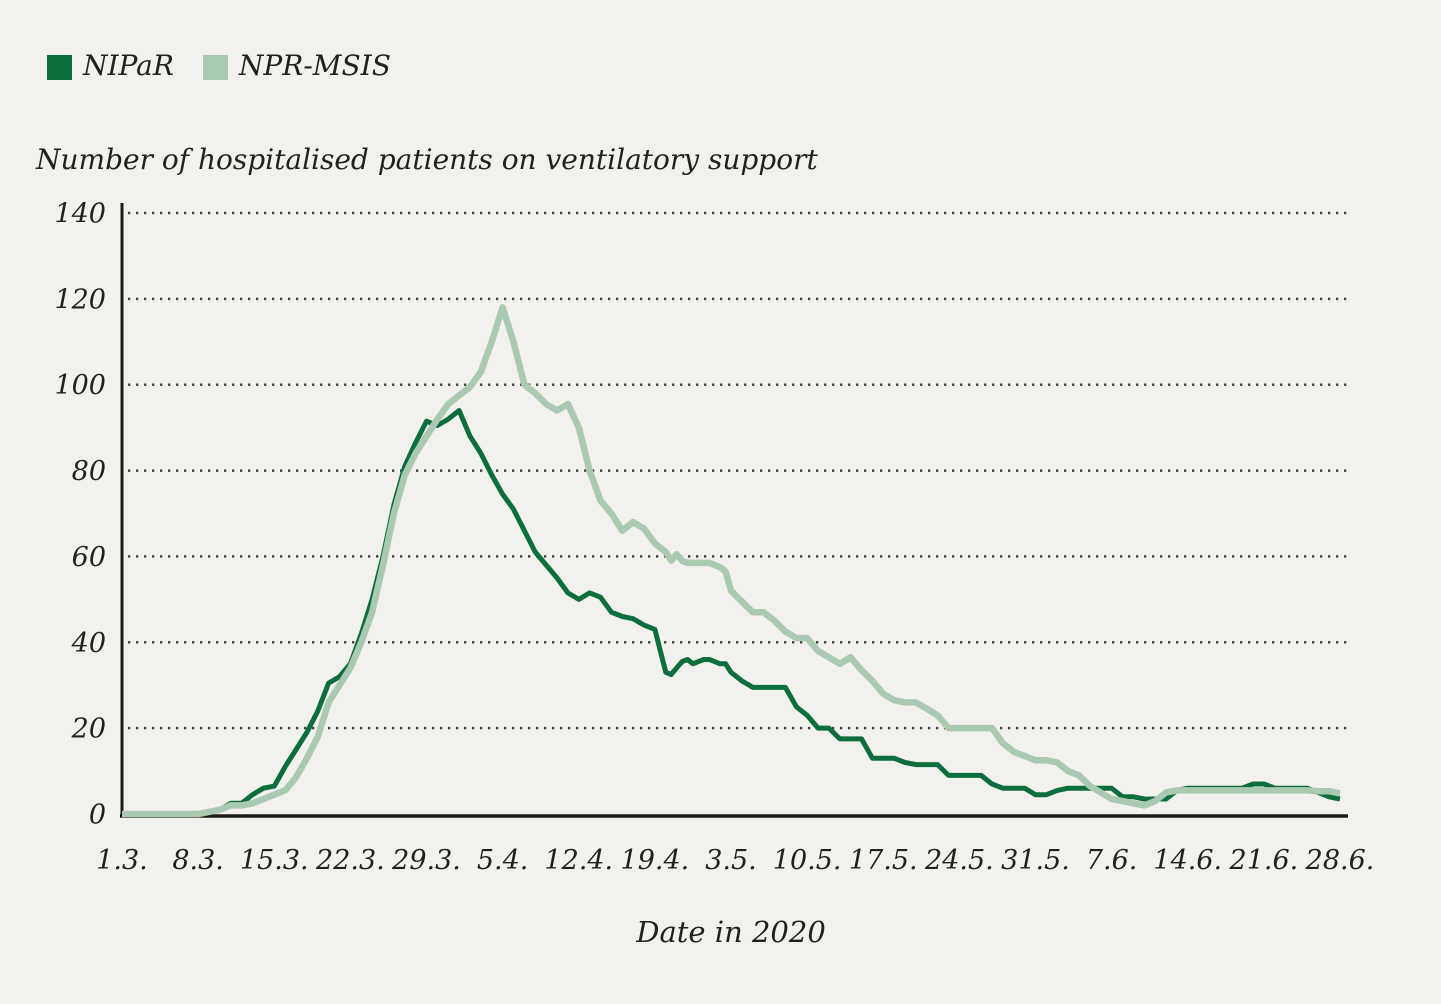  I want to click on y-tick-label-100: 100, so click(80, 385).